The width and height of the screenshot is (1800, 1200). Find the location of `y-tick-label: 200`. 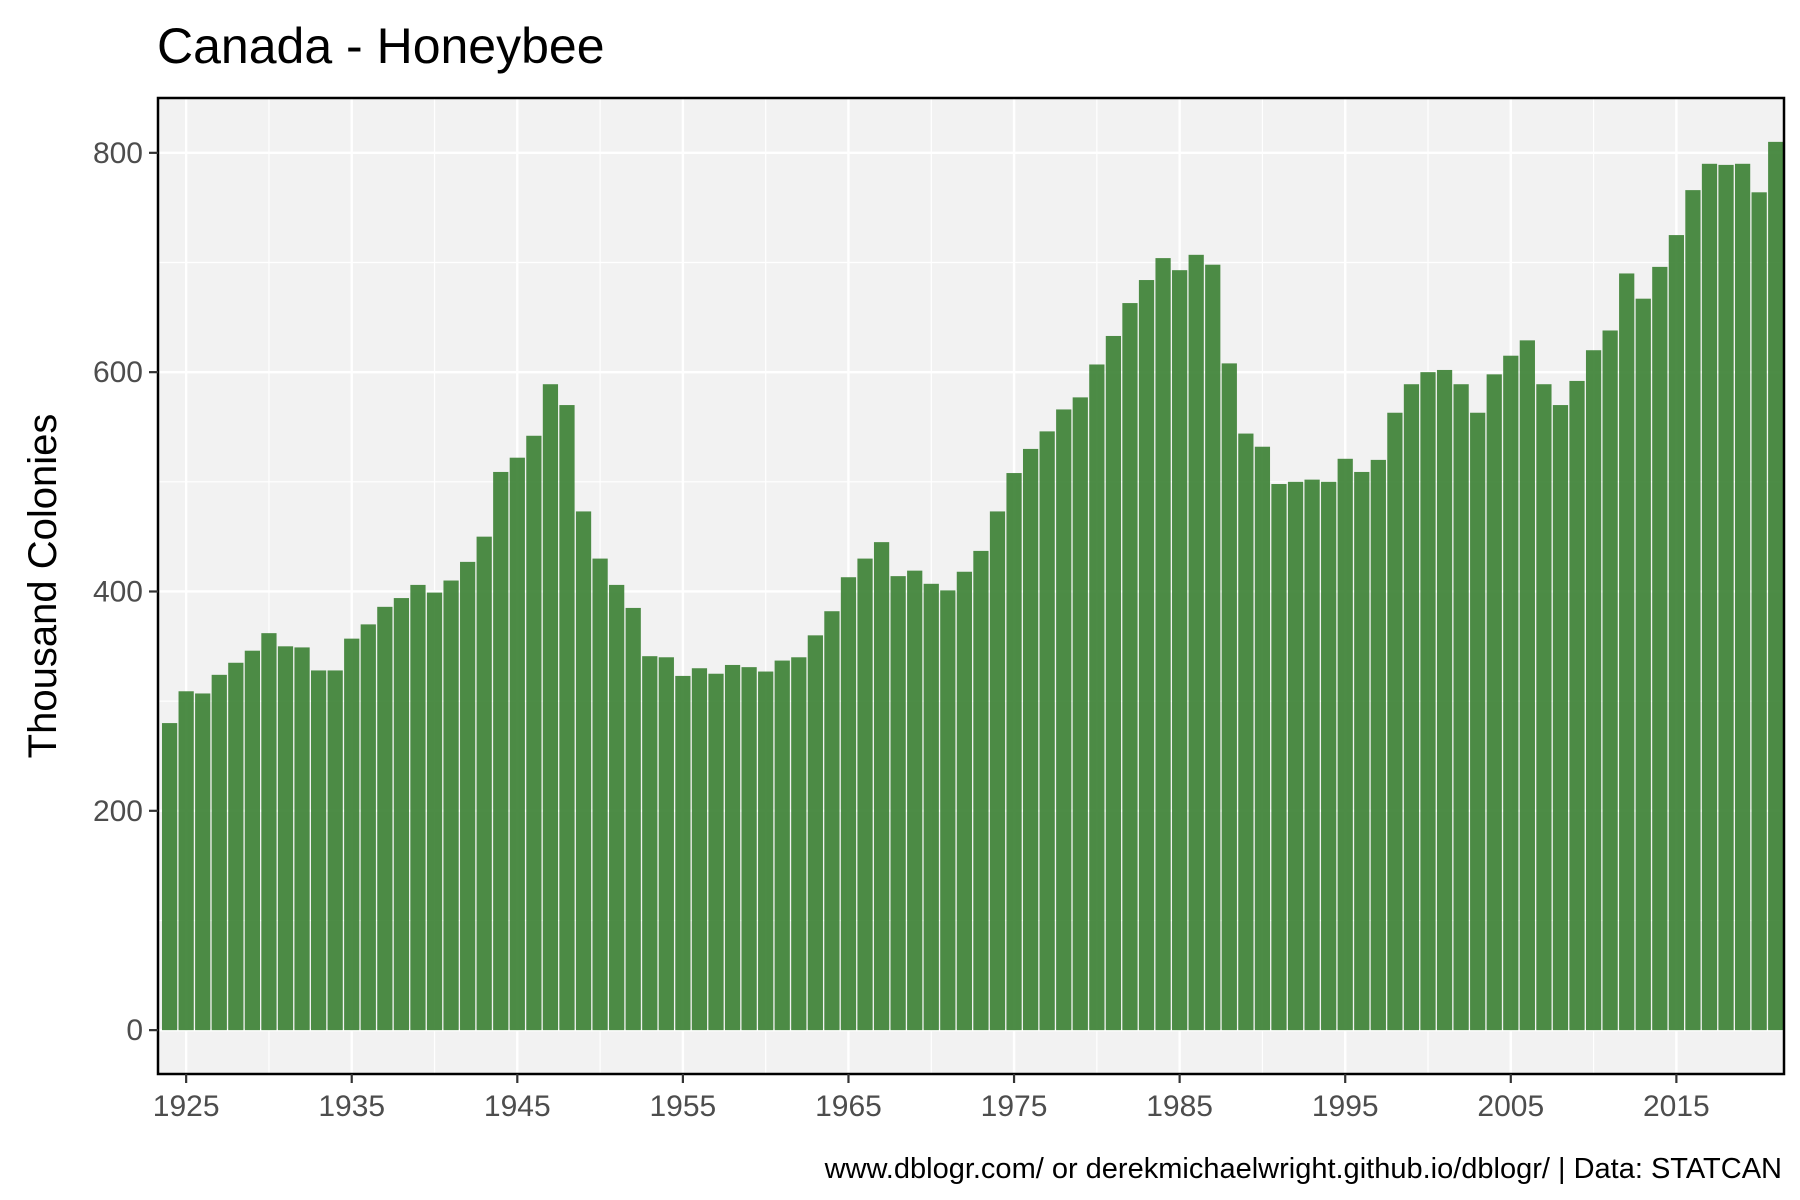

y-tick-label: 200 is located at coordinates (118, 811).